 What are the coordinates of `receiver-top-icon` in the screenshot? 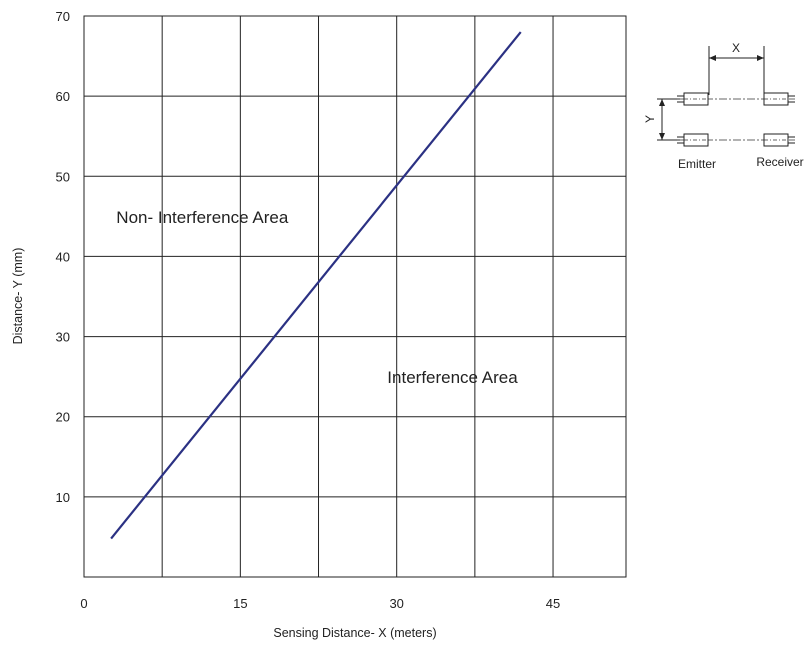 It's located at (779, 99).